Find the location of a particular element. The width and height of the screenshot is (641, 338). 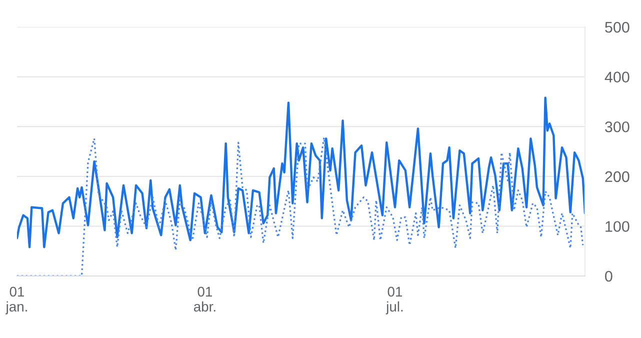

y-tick-label: 300 is located at coordinates (617, 126).